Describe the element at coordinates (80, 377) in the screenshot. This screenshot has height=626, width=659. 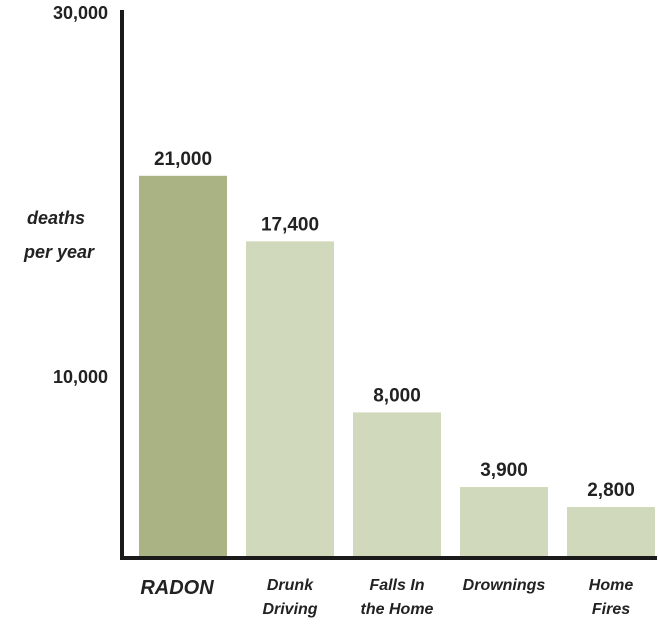
I see `y-tick-label-0: 10,000` at that location.